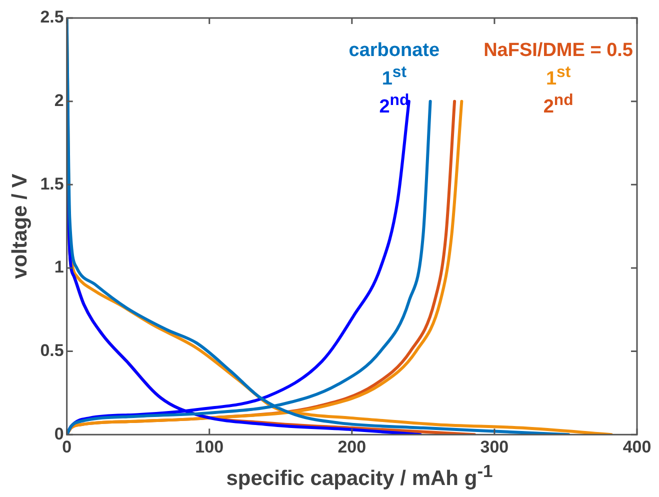 This screenshot has width=659, height=497. What do you see at coordinates (637, 446) in the screenshot?
I see `x-tick-label: 400` at bounding box center [637, 446].